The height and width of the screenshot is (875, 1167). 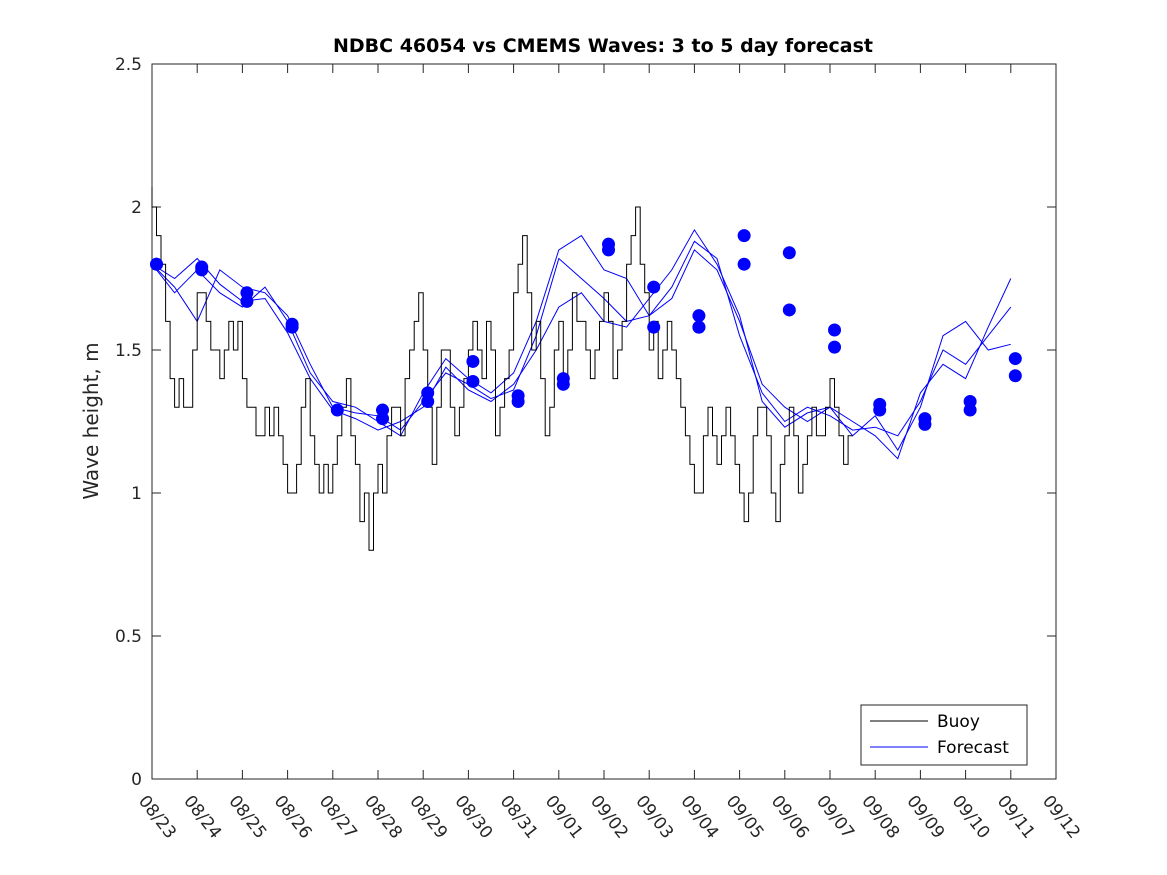 I want to click on y-tick-label: 0.5, so click(x=128, y=637).